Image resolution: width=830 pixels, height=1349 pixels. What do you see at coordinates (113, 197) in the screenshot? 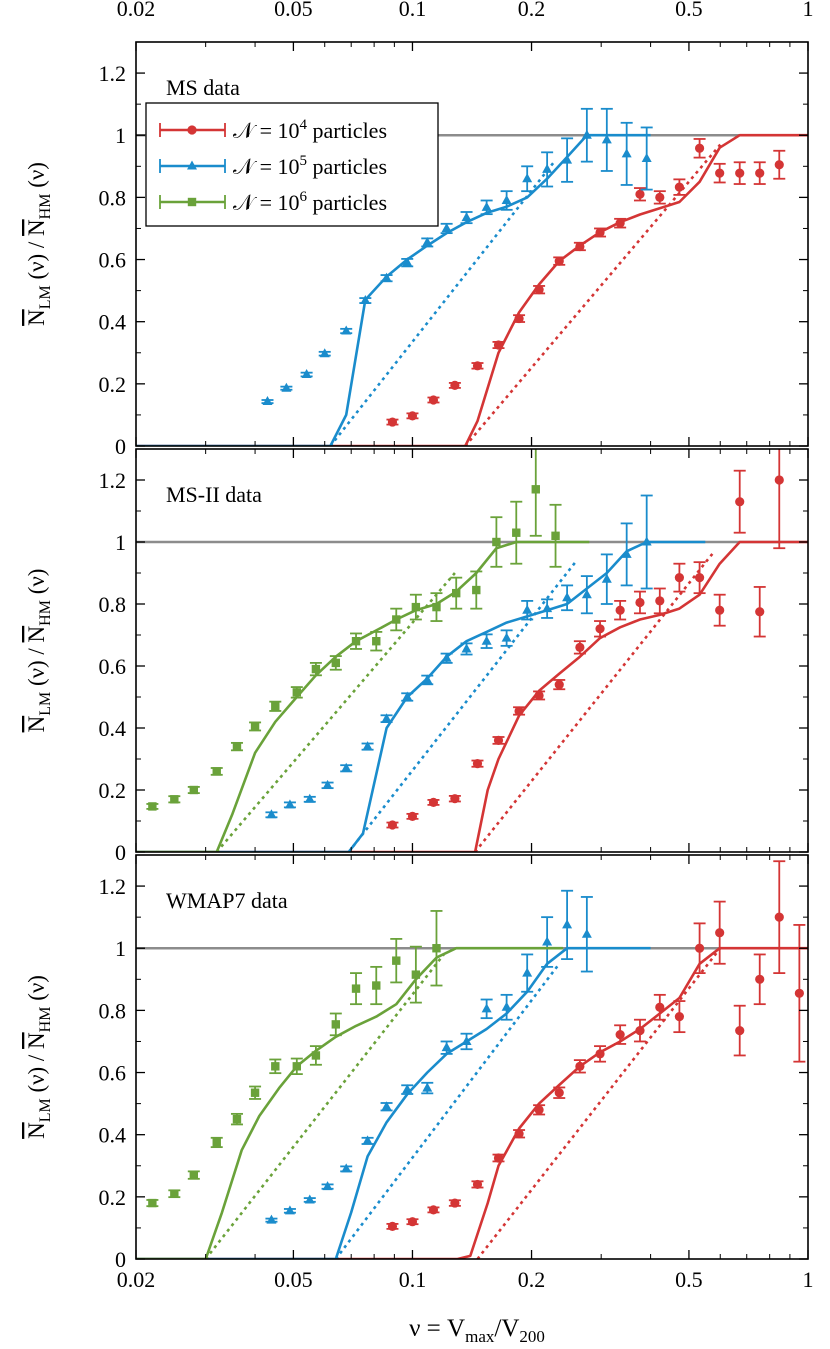
I see `y-tick-label: 0.8` at bounding box center [113, 197].